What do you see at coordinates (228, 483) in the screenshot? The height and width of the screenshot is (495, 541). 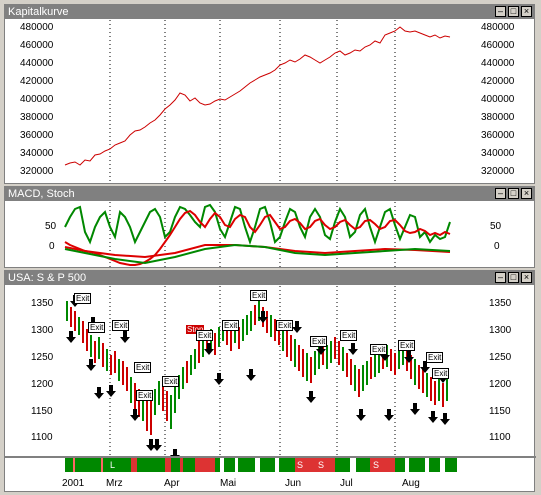 I see `month-label: Mai` at bounding box center [228, 483].